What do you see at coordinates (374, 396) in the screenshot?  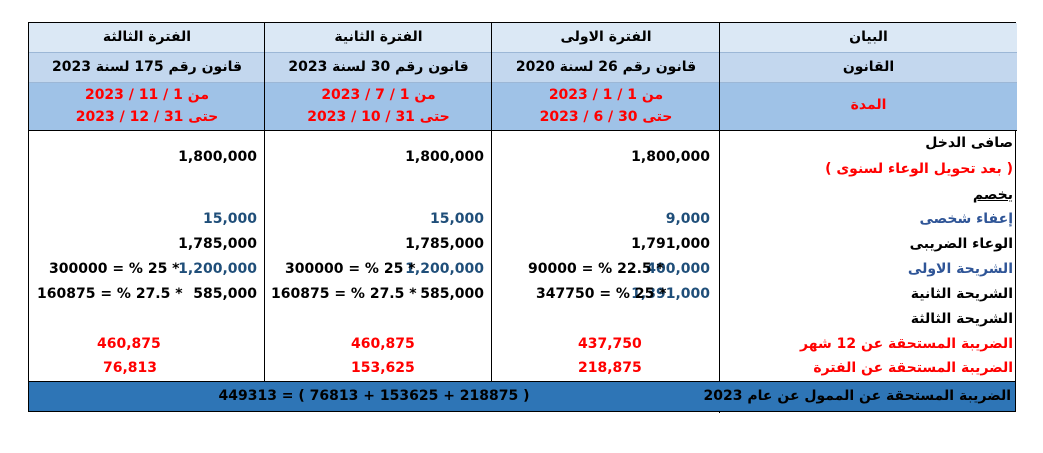 I see `total-value: 449313 = ( 76813 + 153625 + 218875 )` at bounding box center [374, 396].